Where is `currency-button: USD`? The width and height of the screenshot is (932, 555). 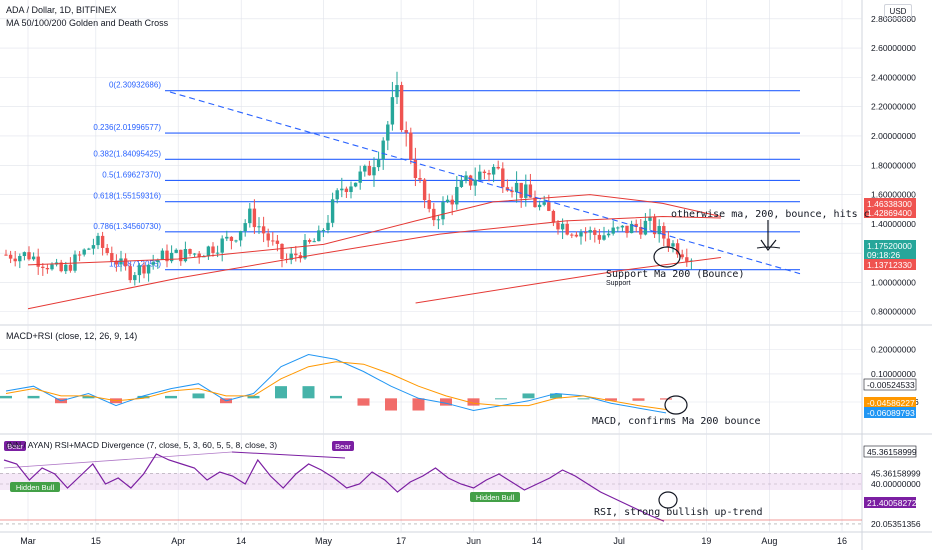 currency-button: USD is located at coordinates (898, 11).